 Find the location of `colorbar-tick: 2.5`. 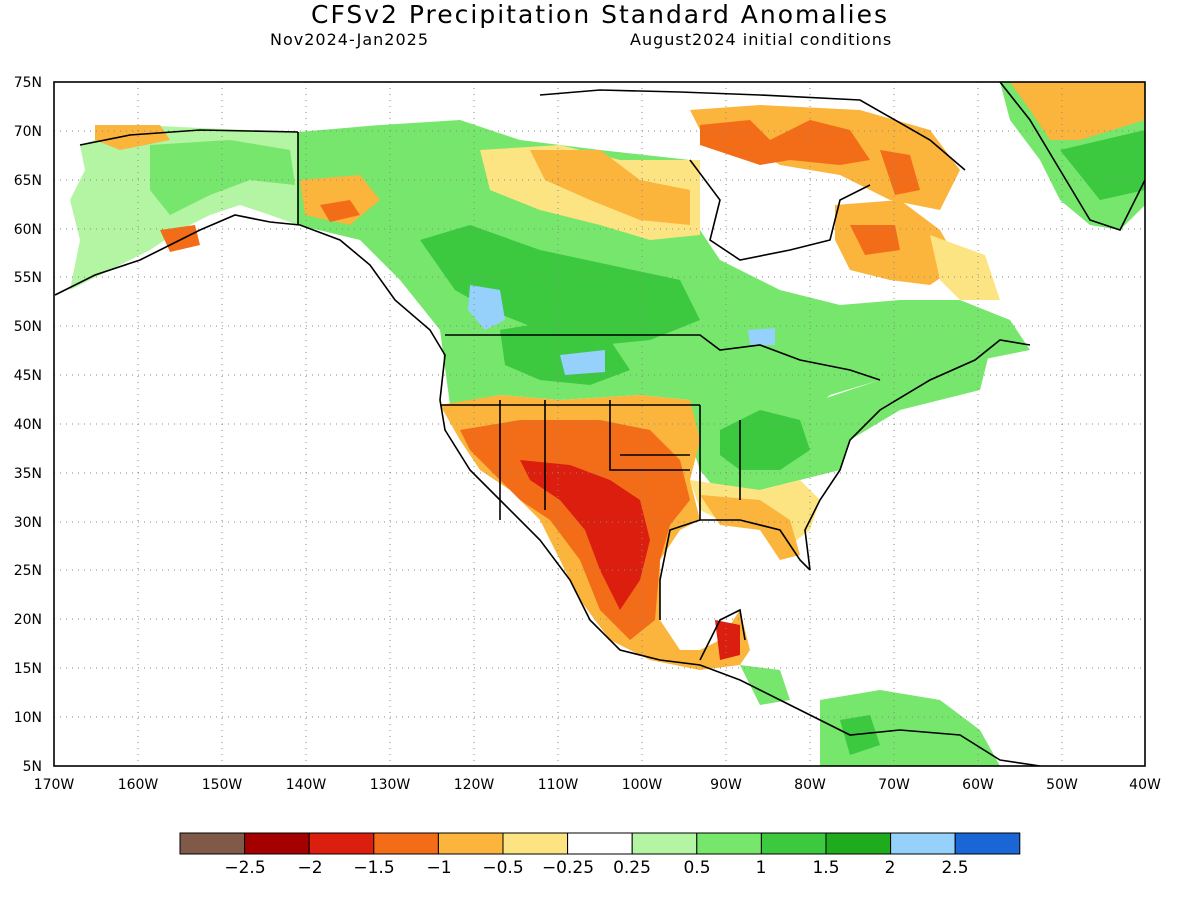

colorbar-tick: 2.5 is located at coordinates (954, 868).